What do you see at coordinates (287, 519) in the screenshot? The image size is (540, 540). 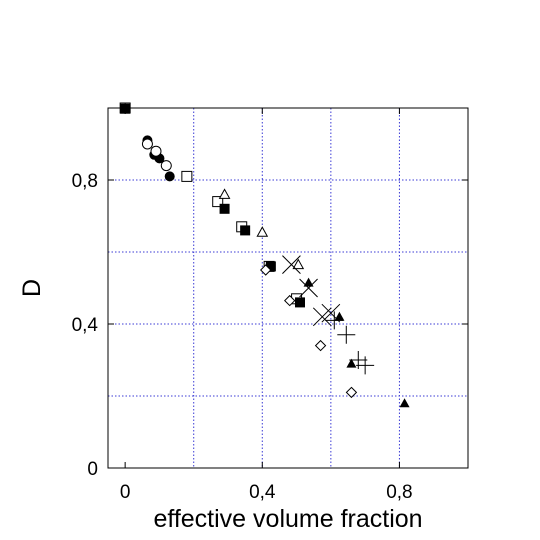 I see `x-axis-title: effective volume fraction` at bounding box center [287, 519].